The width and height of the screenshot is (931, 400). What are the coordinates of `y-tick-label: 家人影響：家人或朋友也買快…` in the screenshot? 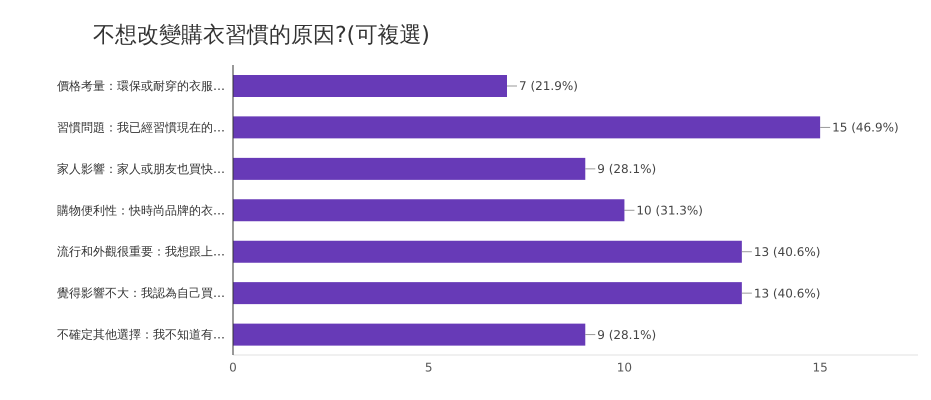 It's located at (141, 169).